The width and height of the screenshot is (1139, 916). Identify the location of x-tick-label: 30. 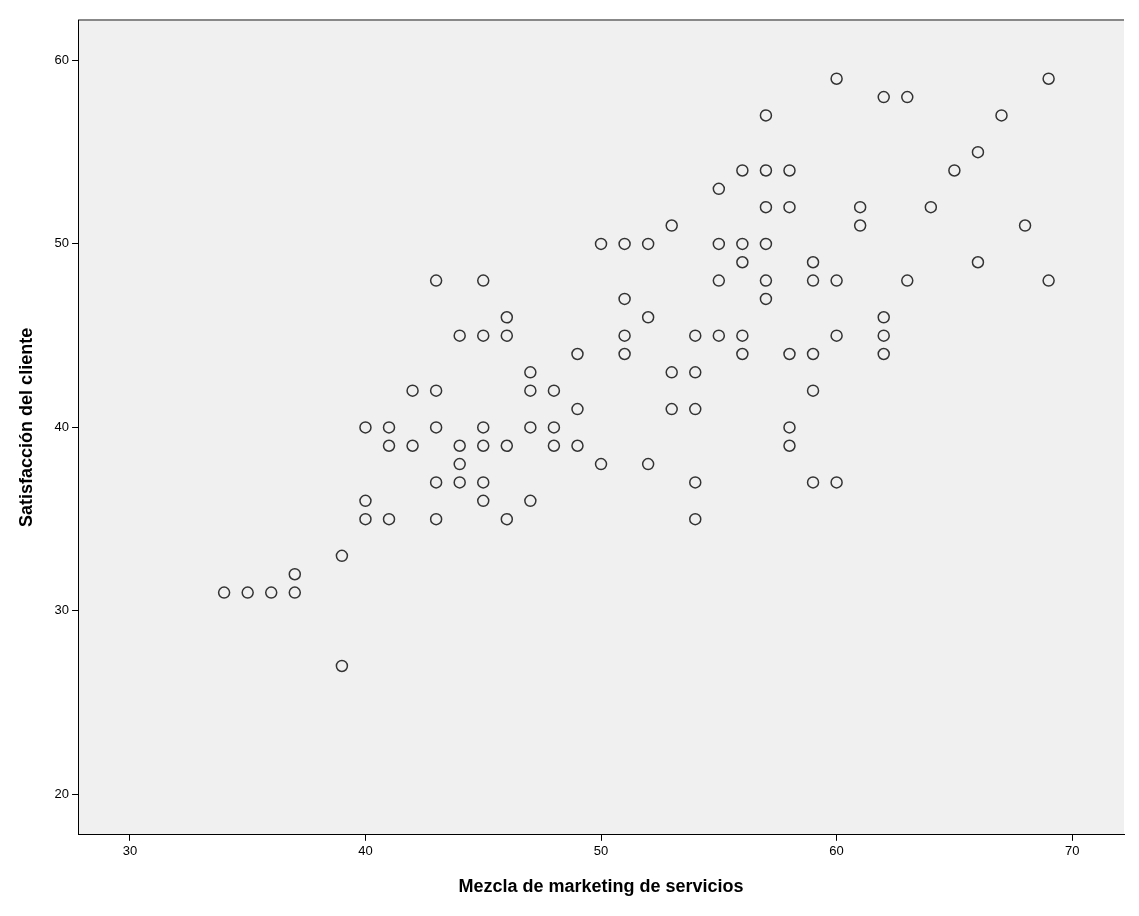
(130, 851).